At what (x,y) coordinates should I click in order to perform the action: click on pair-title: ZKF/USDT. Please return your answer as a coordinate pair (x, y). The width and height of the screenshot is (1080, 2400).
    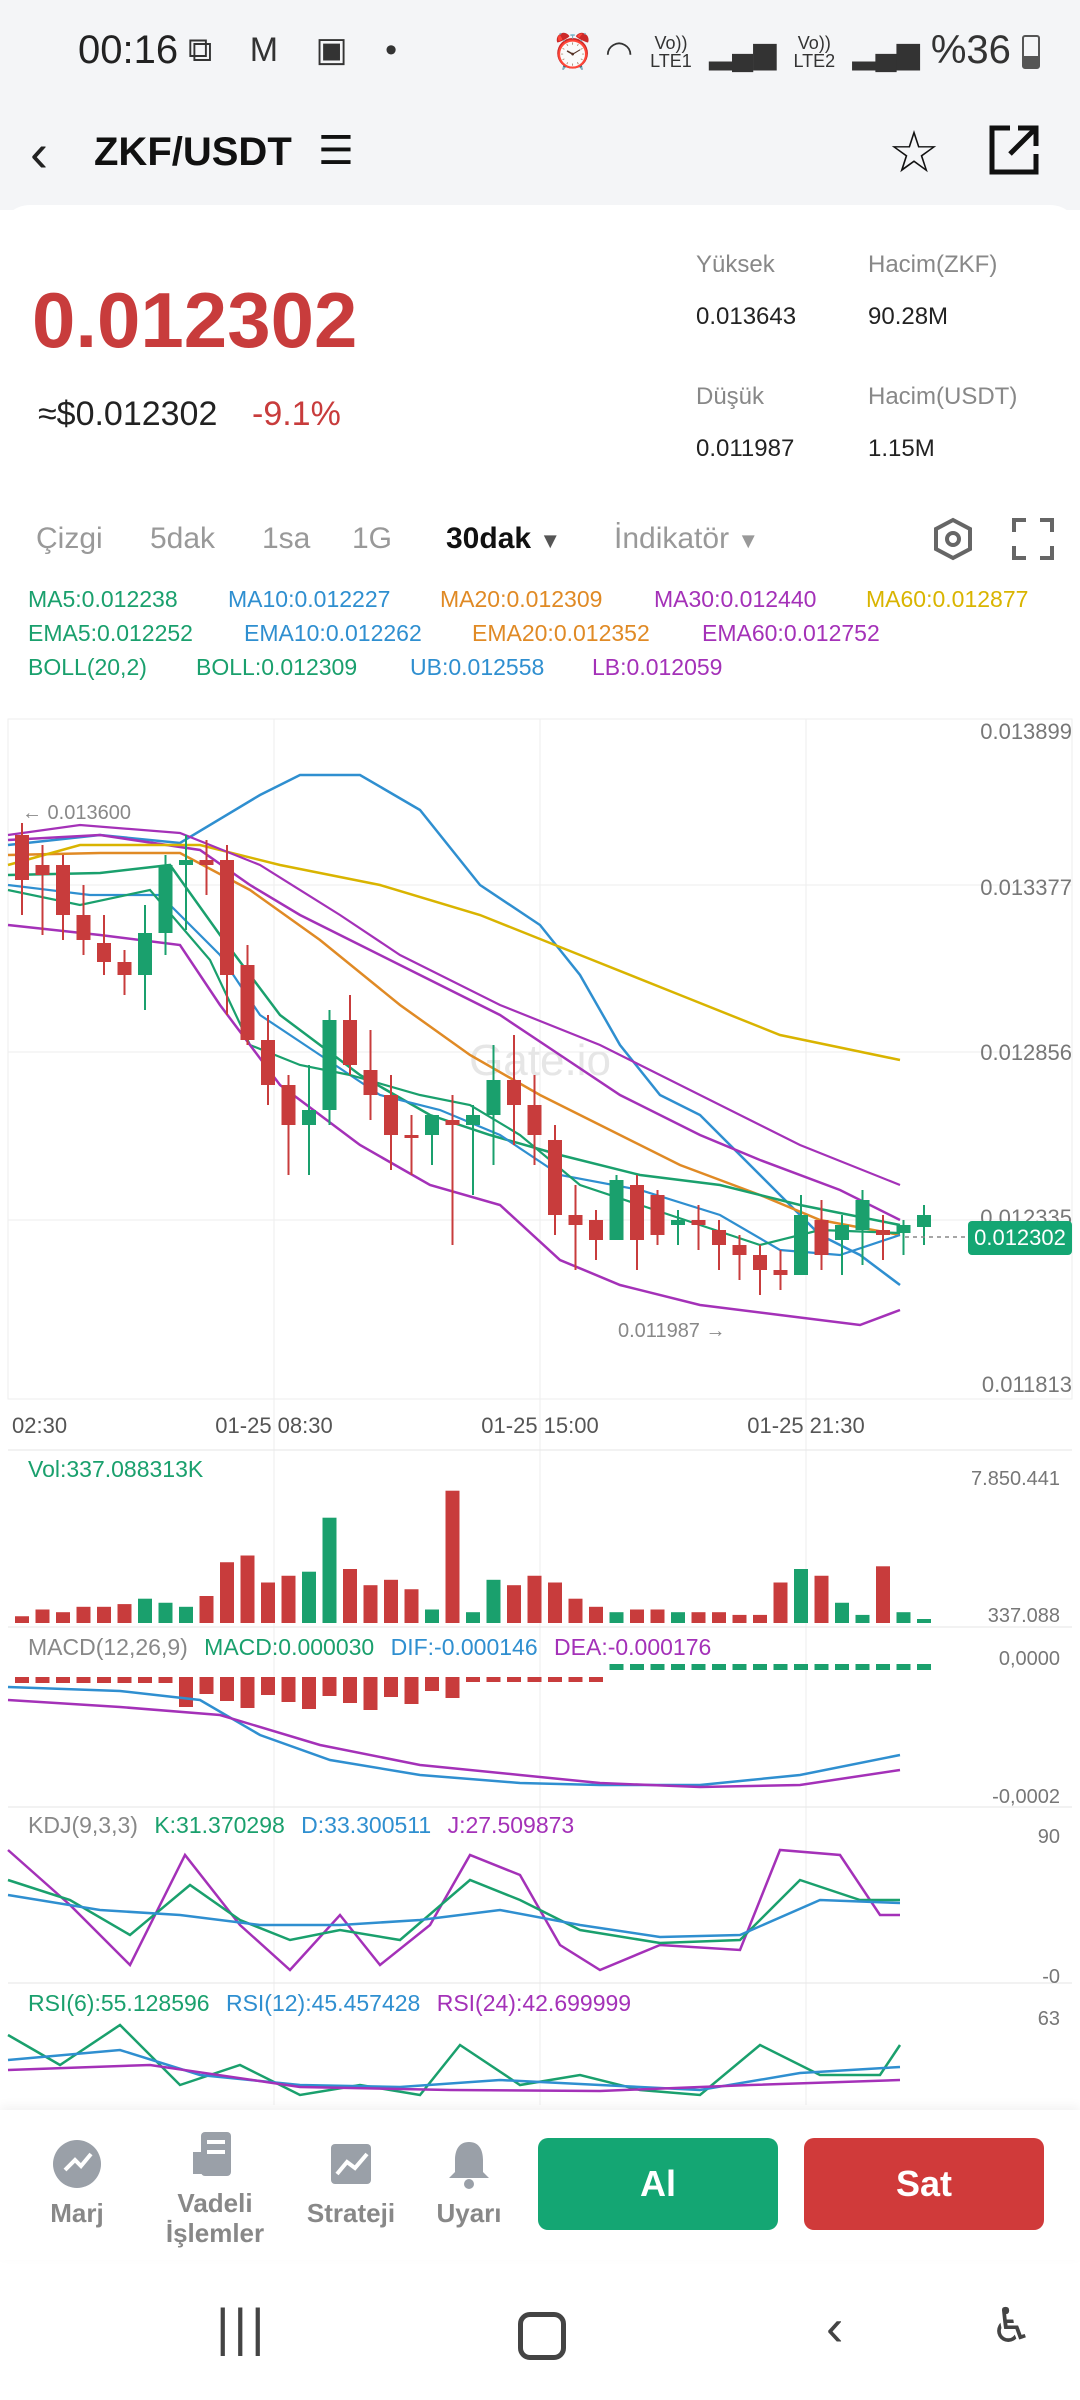
    Looking at the image, I should click on (193, 152).